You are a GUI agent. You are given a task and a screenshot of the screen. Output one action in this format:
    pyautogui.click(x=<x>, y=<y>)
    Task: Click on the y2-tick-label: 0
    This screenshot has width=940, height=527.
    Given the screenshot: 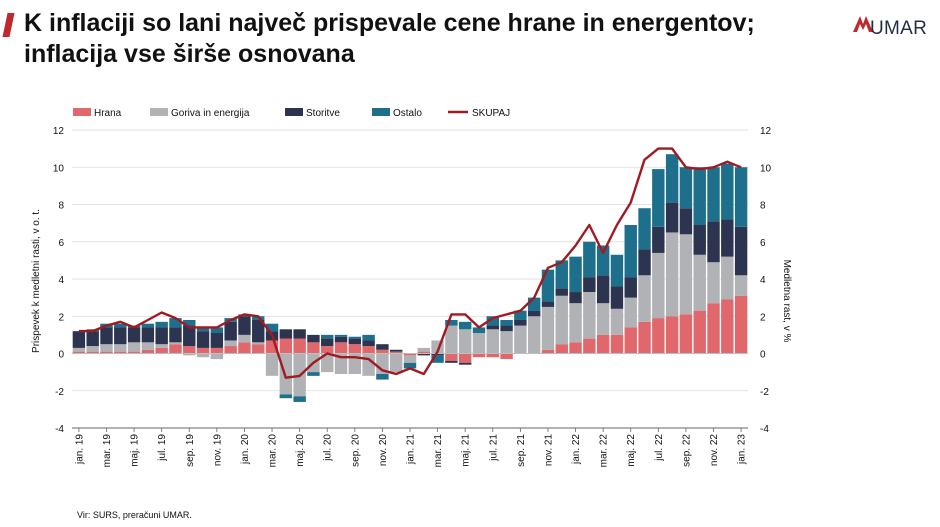 What is the action you would take?
    pyautogui.click(x=763, y=355)
    